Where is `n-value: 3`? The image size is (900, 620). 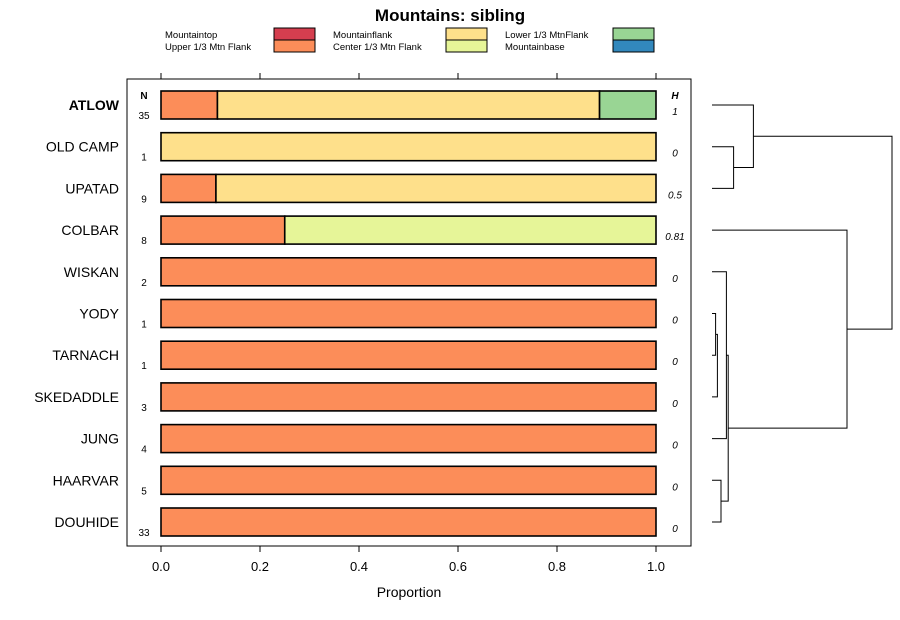 n-value: 3 is located at coordinates (144, 408).